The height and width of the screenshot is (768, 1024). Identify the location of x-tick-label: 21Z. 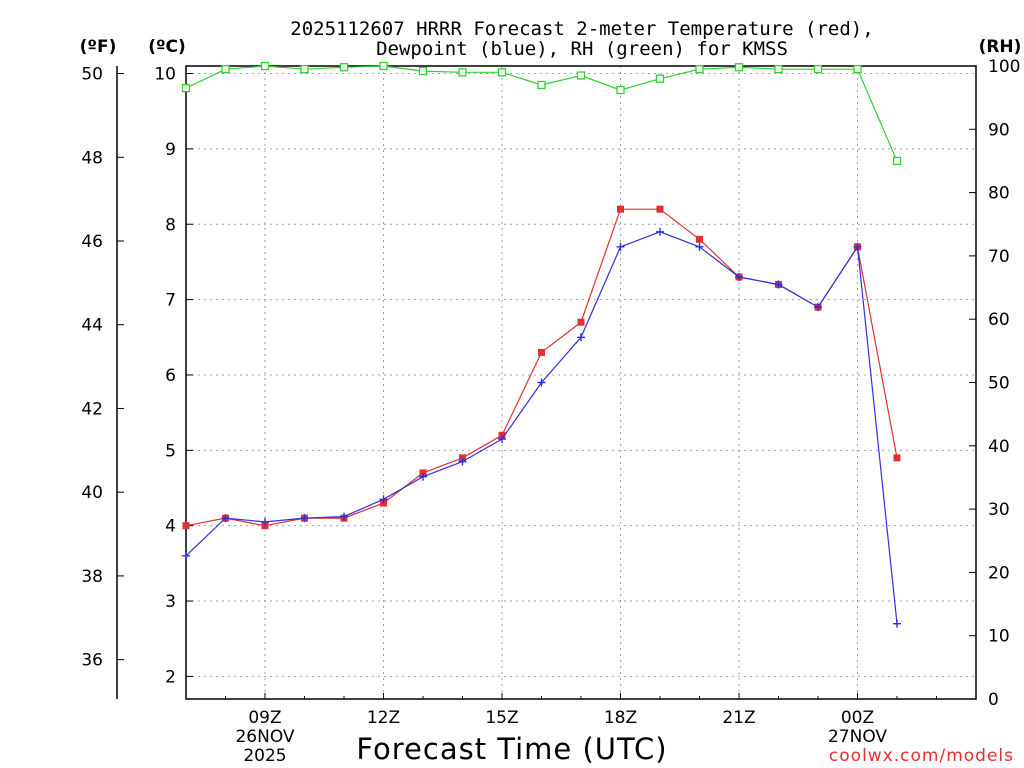
(738, 718).